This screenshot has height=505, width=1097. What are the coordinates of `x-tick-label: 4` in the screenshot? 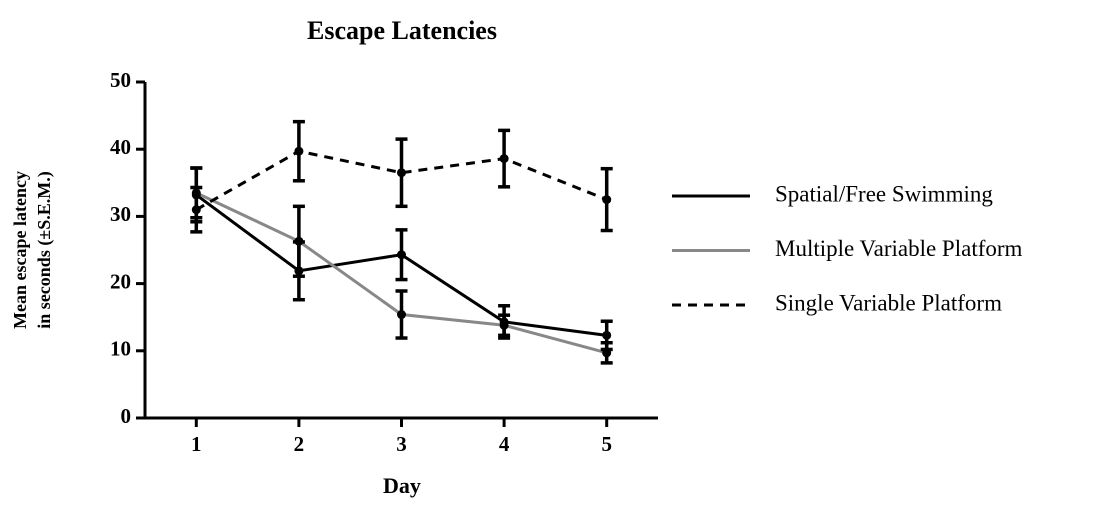 It's located at (504, 444).